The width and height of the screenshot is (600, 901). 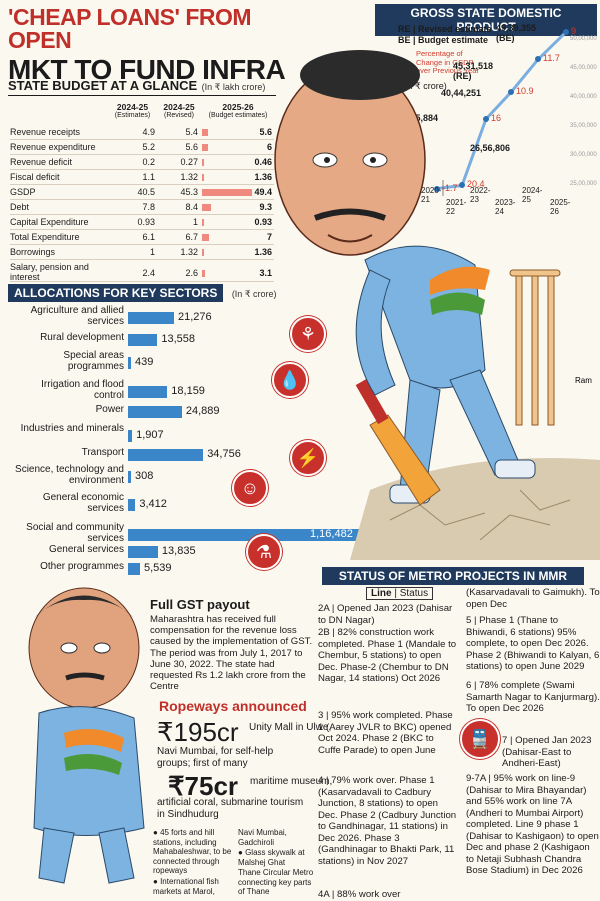 What do you see at coordinates (179, 110) in the screenshot?
I see `budget-col2-header: 2024-25 (Revised)` at bounding box center [179, 110].